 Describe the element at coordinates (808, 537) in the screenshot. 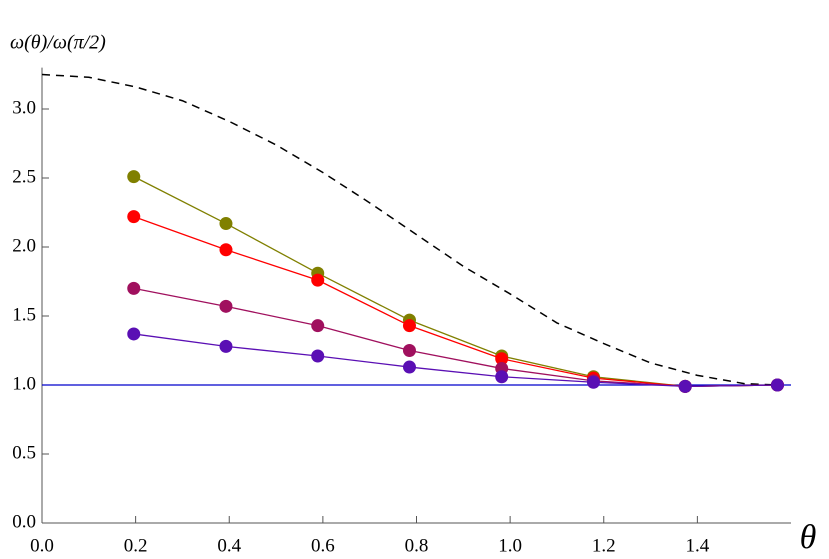

I see `x-axis-label: θ` at that location.